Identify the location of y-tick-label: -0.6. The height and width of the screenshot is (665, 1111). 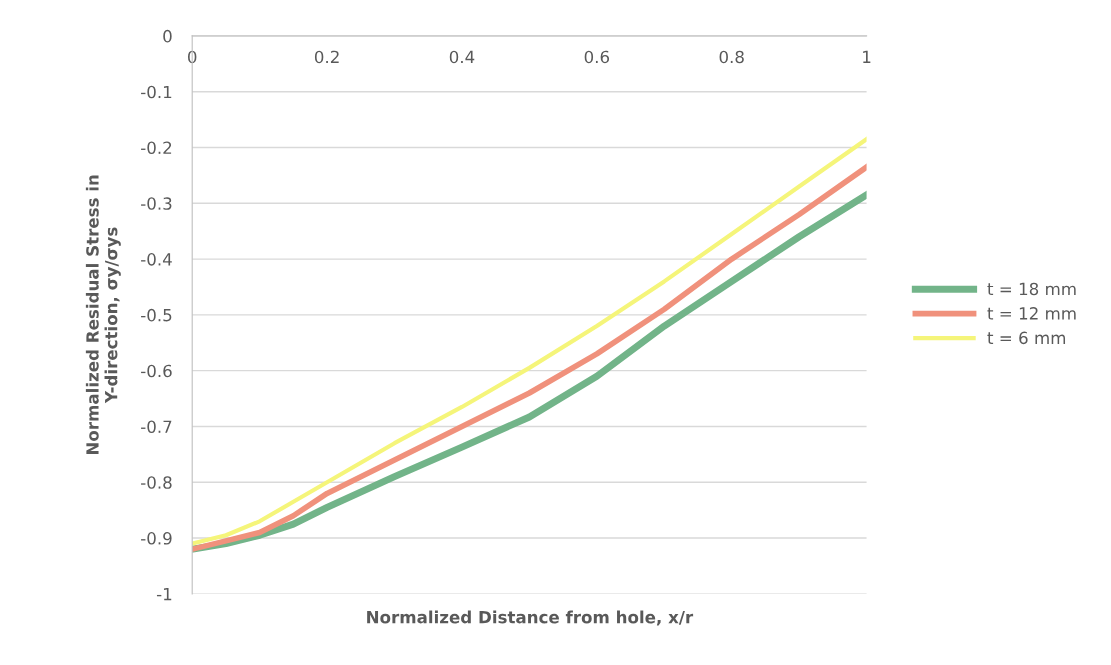
(156, 371).